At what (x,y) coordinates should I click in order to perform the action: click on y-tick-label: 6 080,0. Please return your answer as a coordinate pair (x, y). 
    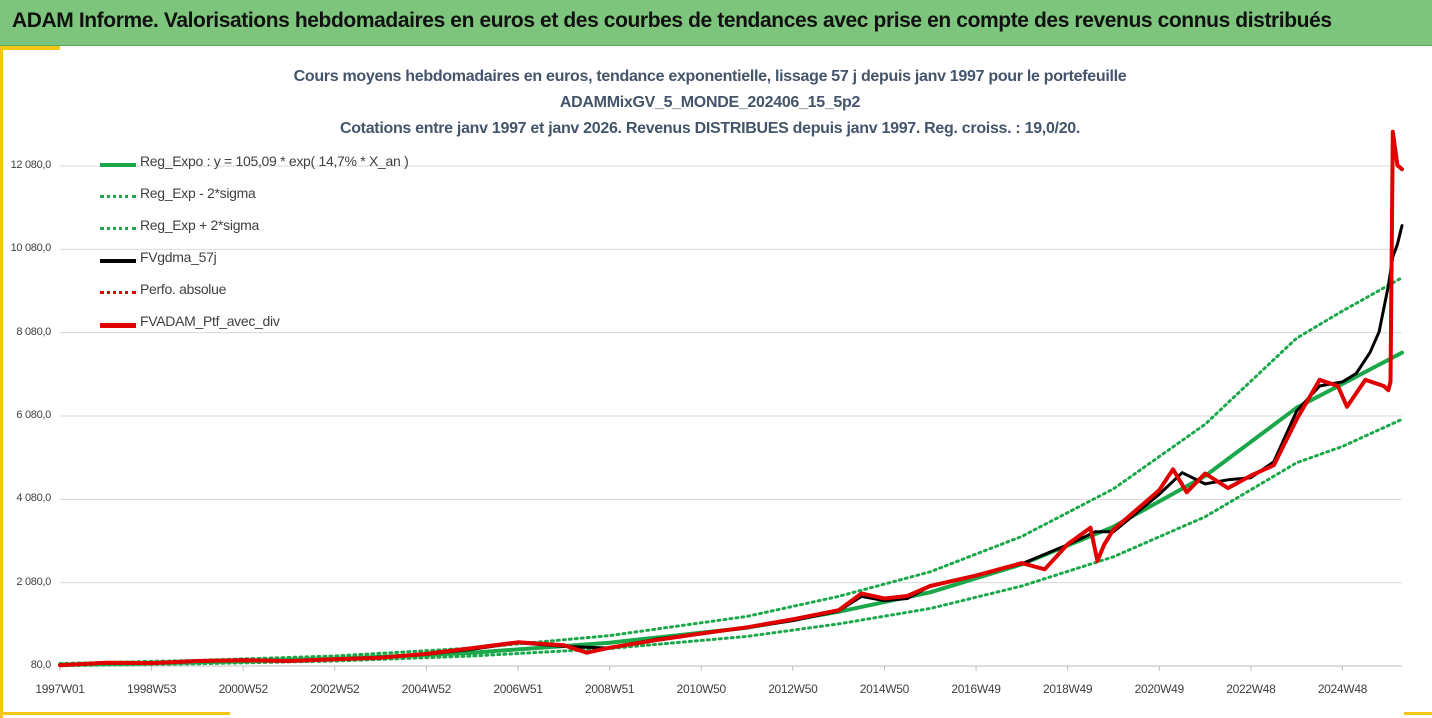
    Looking at the image, I should click on (33, 415).